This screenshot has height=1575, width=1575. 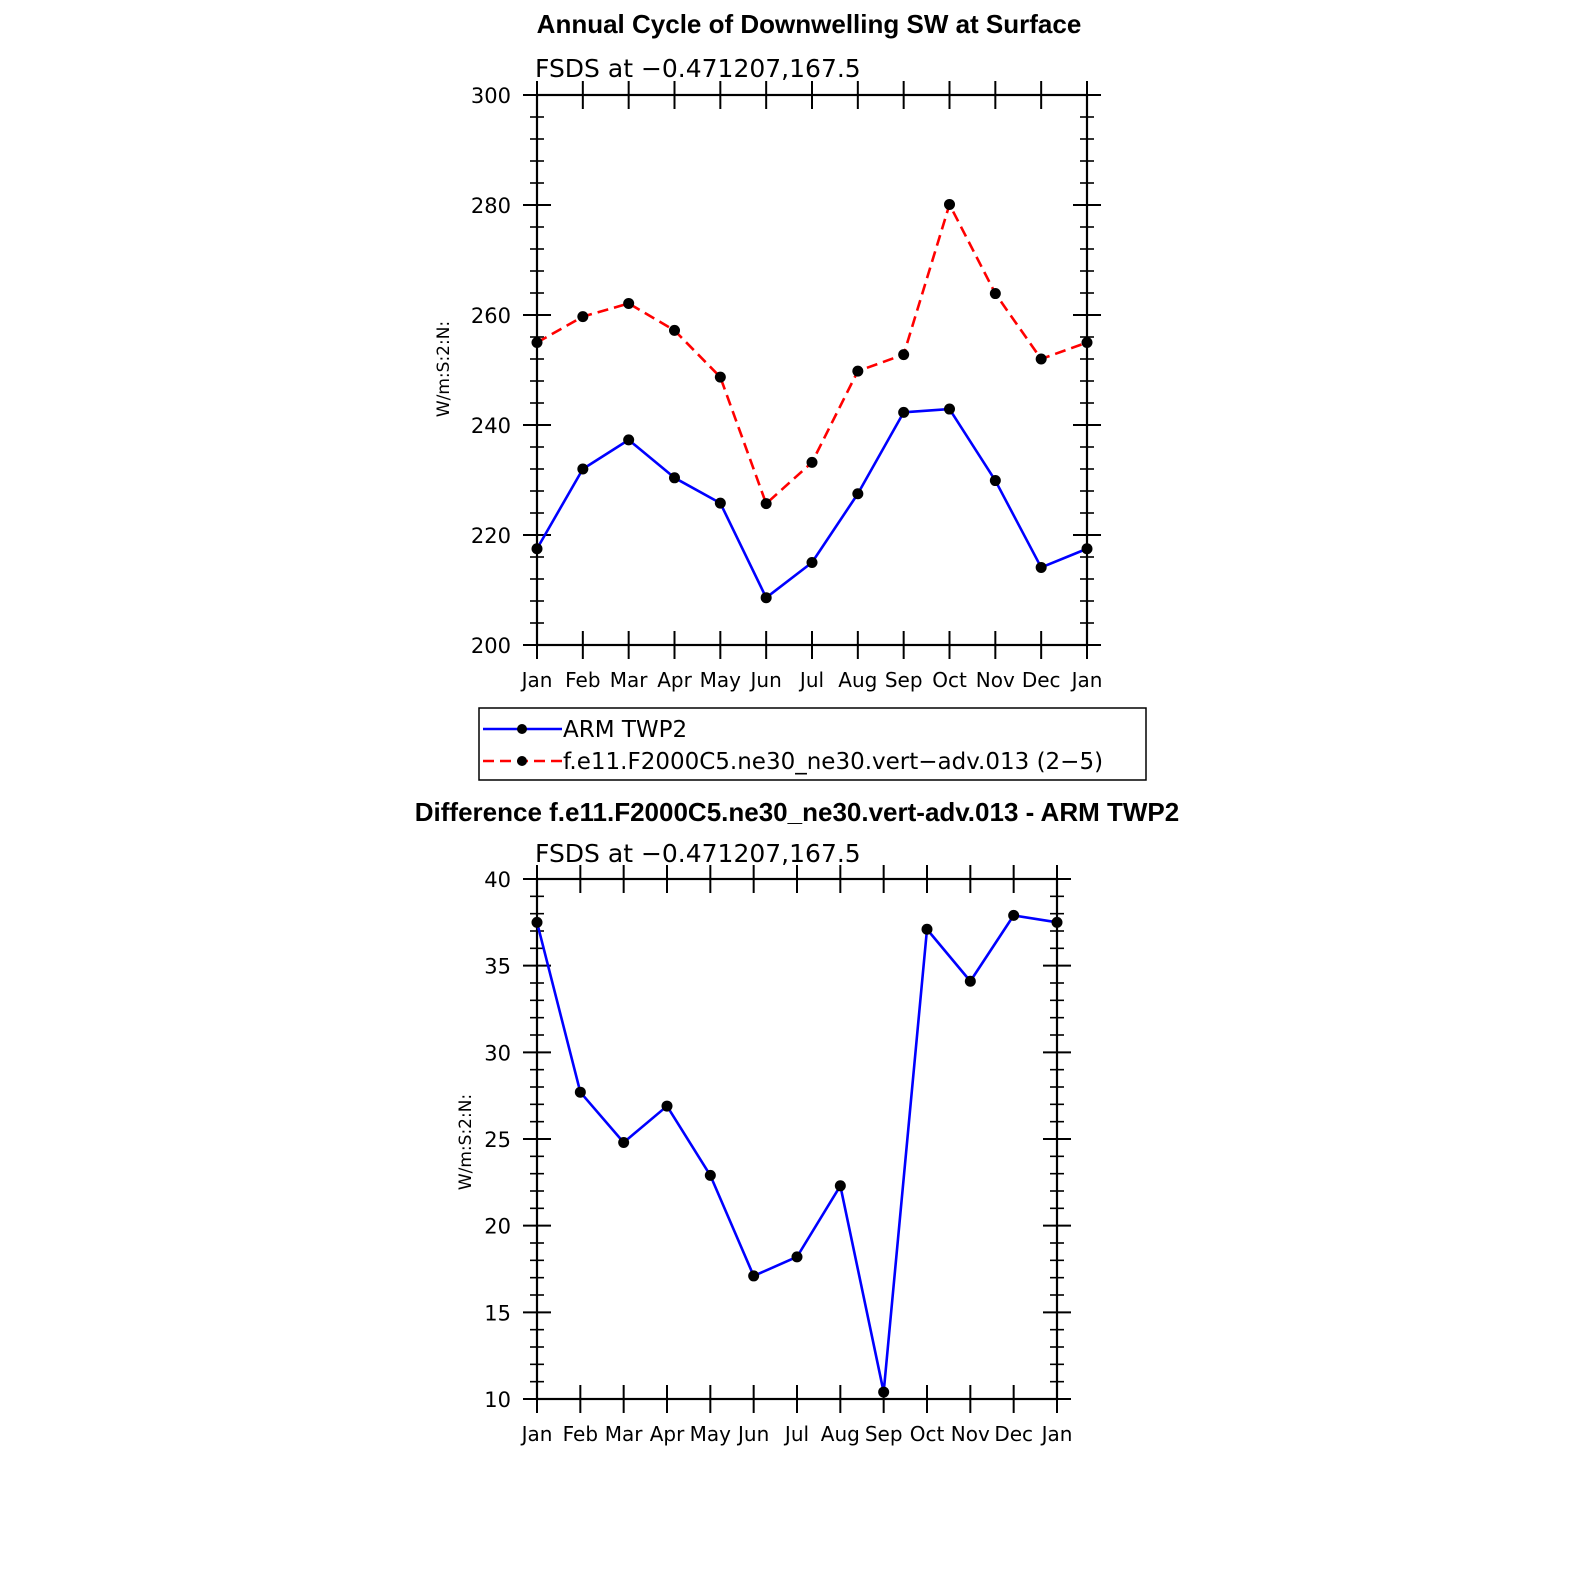 What do you see at coordinates (497, 967) in the screenshot?
I see `y-tick-label: 35` at bounding box center [497, 967].